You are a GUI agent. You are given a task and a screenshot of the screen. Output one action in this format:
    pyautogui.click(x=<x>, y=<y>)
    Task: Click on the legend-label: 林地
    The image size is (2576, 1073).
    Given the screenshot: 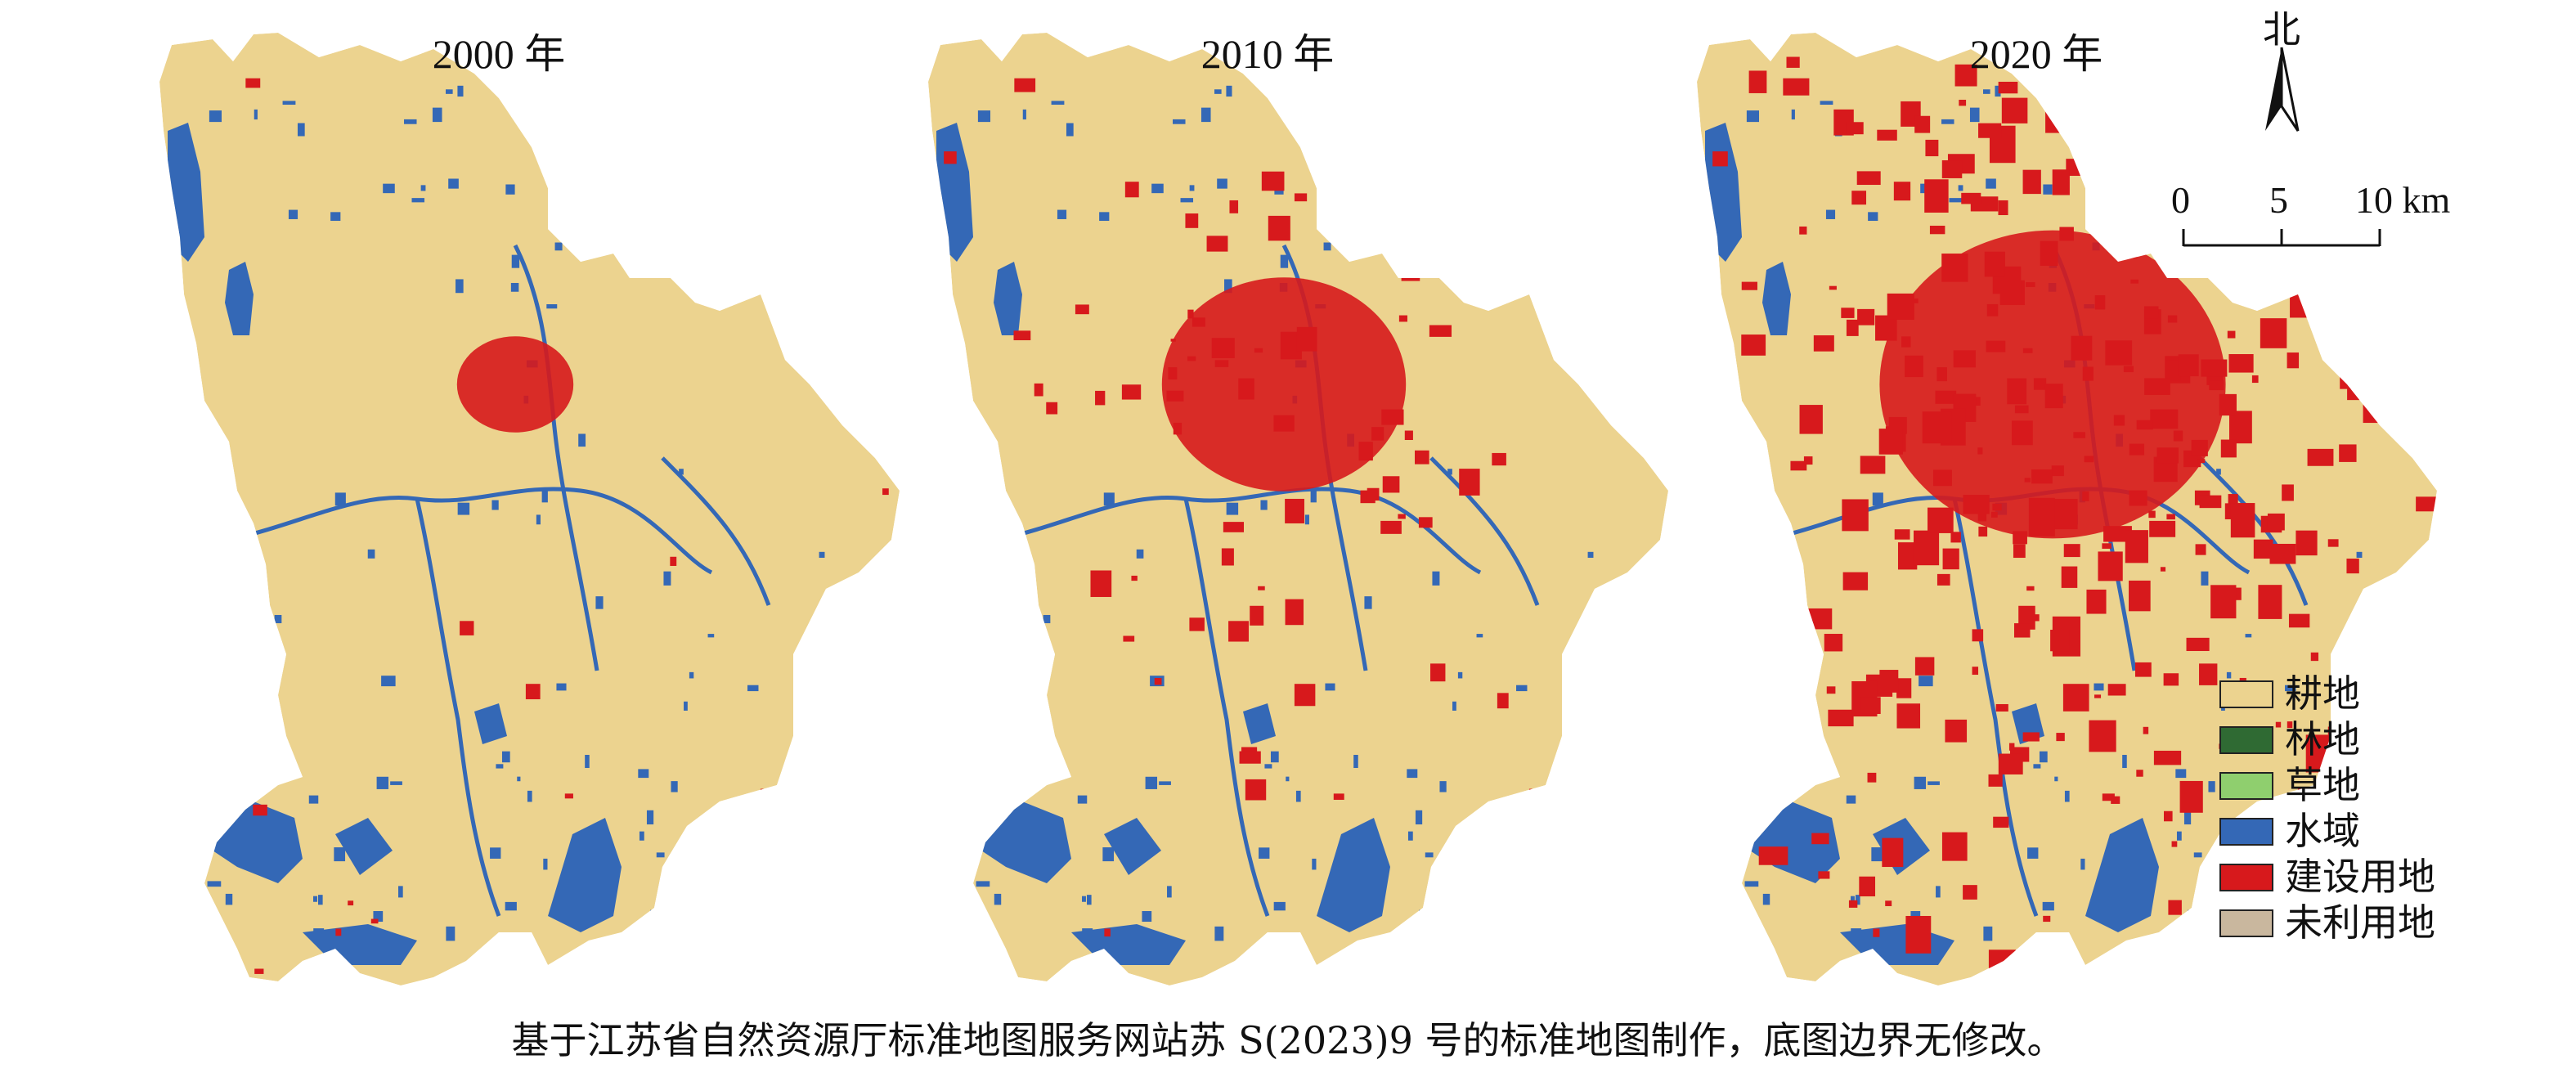 What is the action you would take?
    pyautogui.click(x=2322, y=739)
    